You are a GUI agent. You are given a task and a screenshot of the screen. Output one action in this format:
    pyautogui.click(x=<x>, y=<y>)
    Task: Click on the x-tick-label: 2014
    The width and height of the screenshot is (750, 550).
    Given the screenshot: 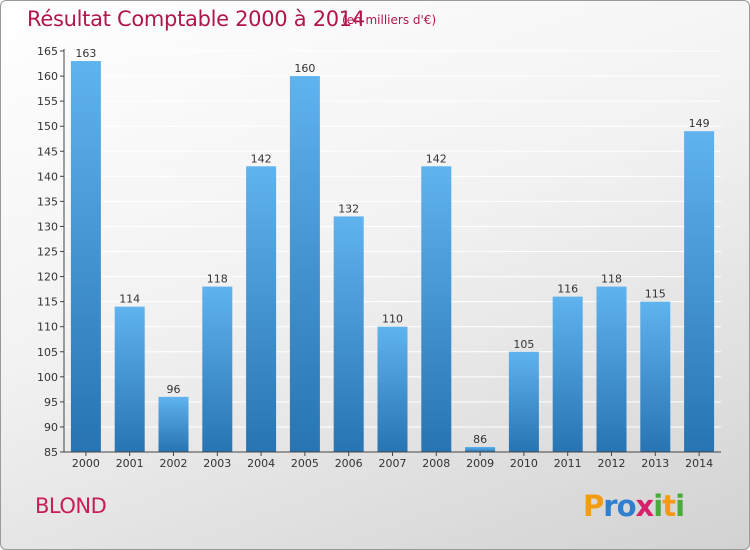 What is the action you would take?
    pyautogui.click(x=699, y=463)
    